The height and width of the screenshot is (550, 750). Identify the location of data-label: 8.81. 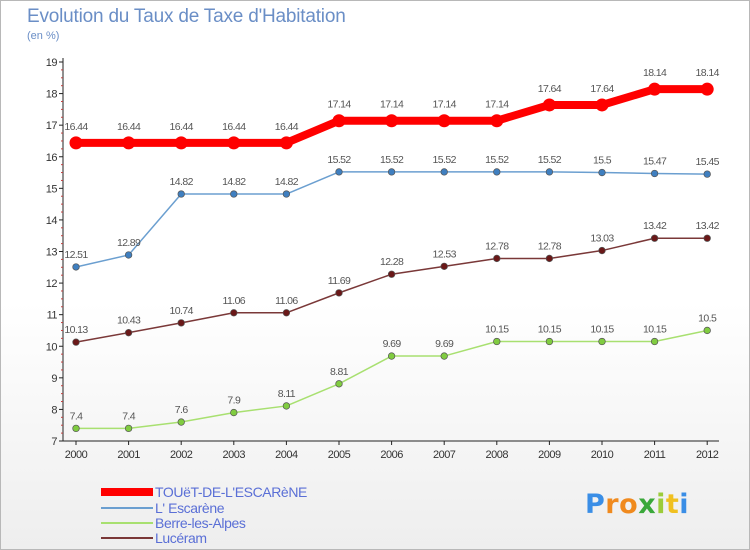
(339, 372).